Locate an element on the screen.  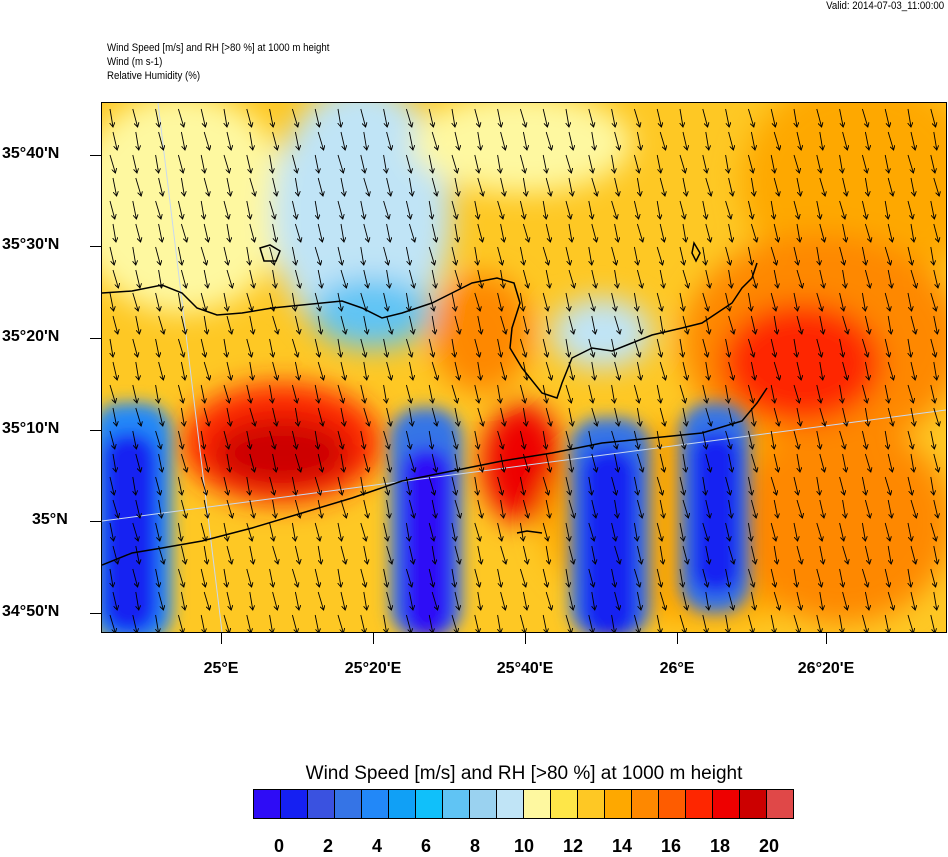
lat-label: 35°N is located at coordinates (50, 519).